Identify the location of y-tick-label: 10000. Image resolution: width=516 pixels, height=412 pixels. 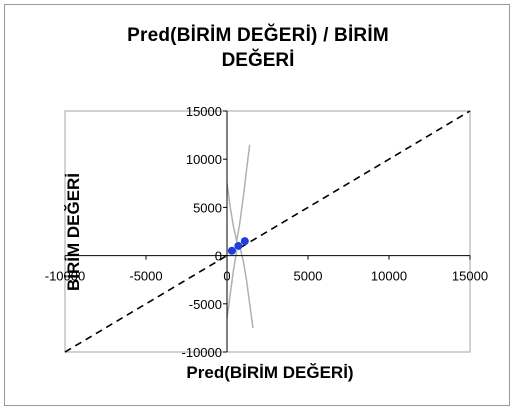
(204, 159).